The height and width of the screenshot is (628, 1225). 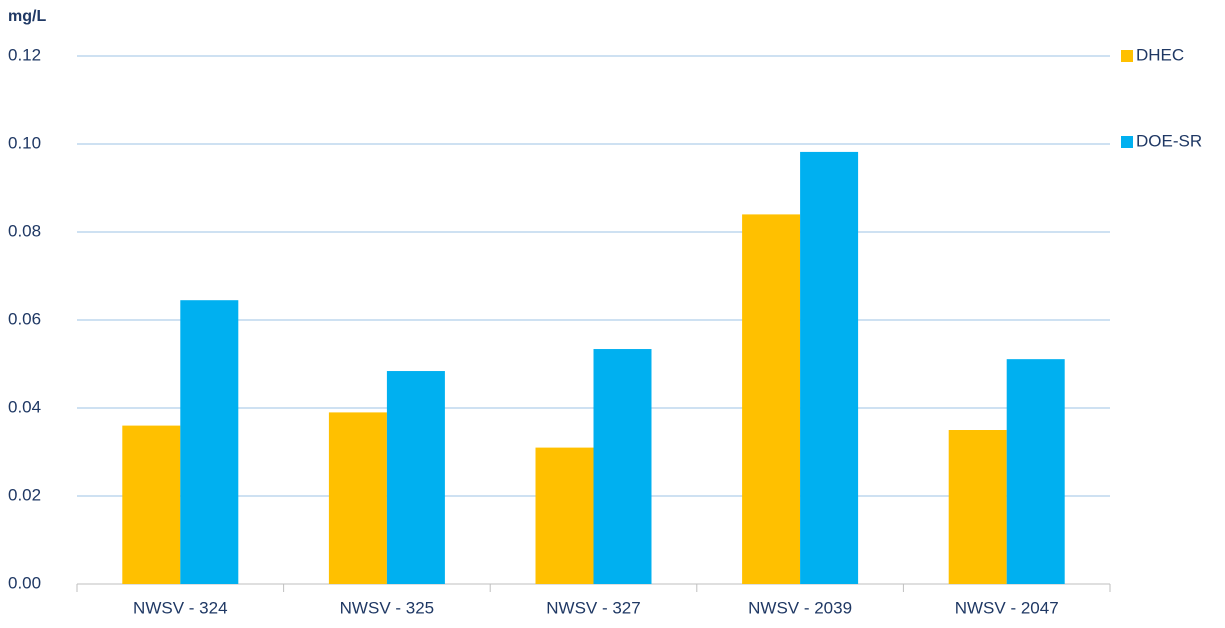 I want to click on y-tick-label: 0.12, so click(x=24, y=54).